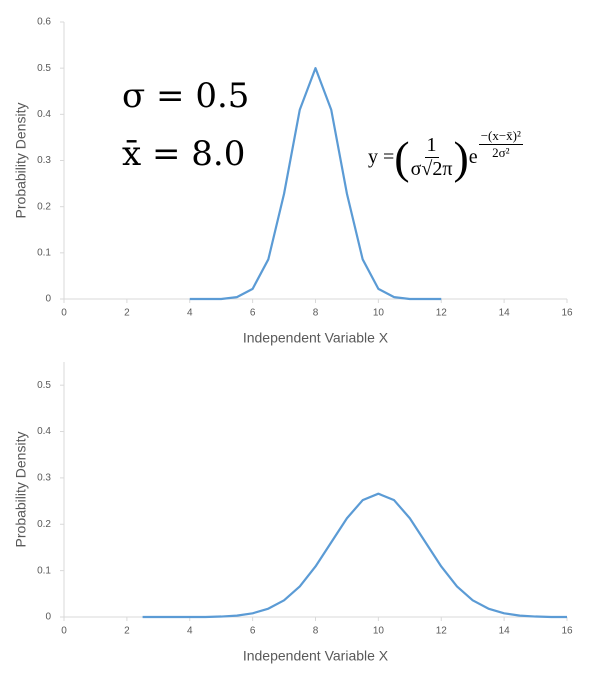 This screenshot has height=683, width=603. I want to click on denominator: σ√2π, so click(431, 169).